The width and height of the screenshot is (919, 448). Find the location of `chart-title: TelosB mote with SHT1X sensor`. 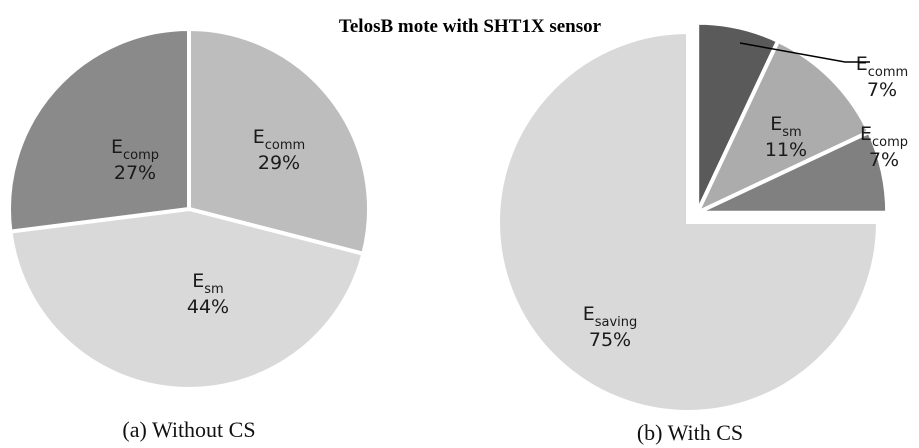

chart-title: TelosB mote with SHT1X sensor is located at coordinates (470, 26).